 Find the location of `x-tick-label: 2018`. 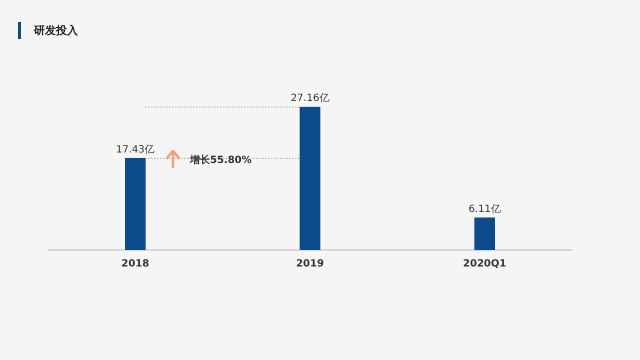

x-tick-label: 2018 is located at coordinates (135, 264).